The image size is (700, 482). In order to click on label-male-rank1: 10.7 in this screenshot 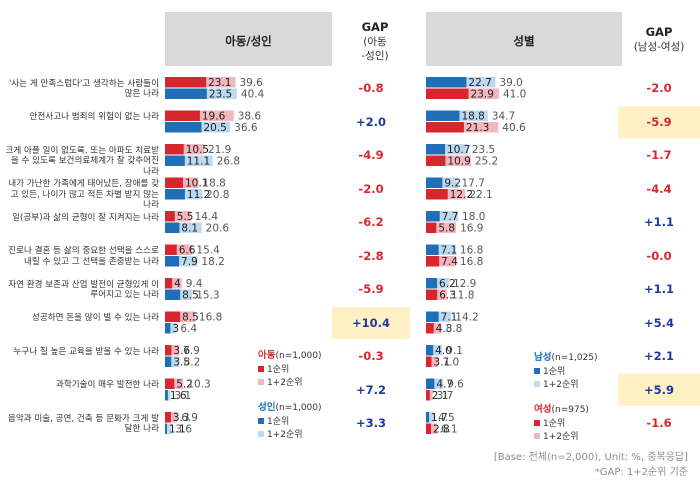, I will do `click(458, 150)`.